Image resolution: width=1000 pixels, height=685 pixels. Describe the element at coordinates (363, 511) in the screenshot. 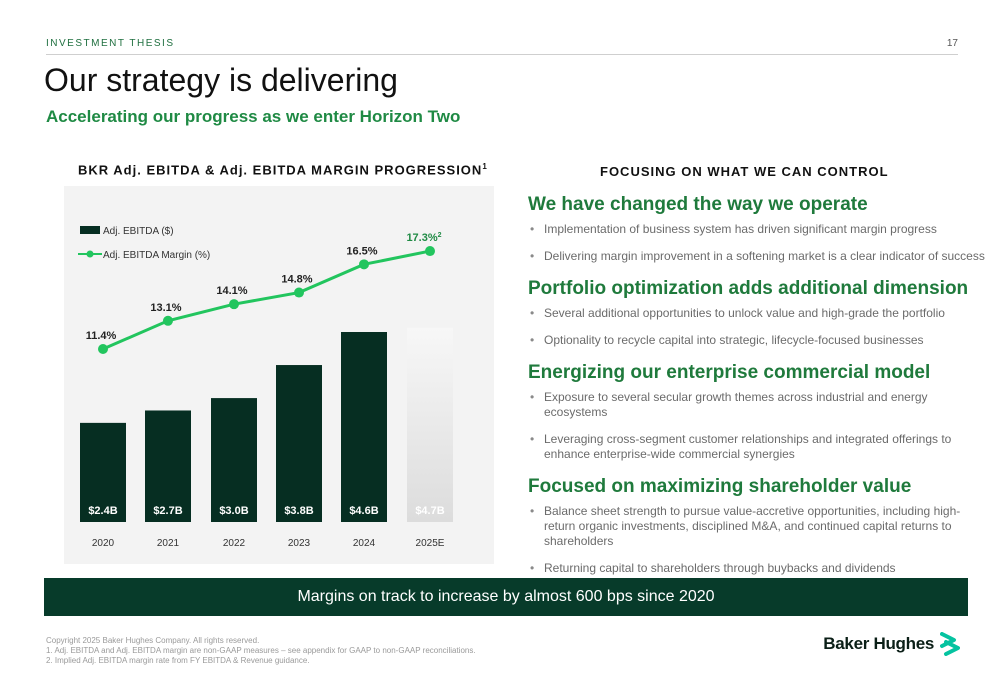

I see `bar-value-label: $4.6B` at that location.